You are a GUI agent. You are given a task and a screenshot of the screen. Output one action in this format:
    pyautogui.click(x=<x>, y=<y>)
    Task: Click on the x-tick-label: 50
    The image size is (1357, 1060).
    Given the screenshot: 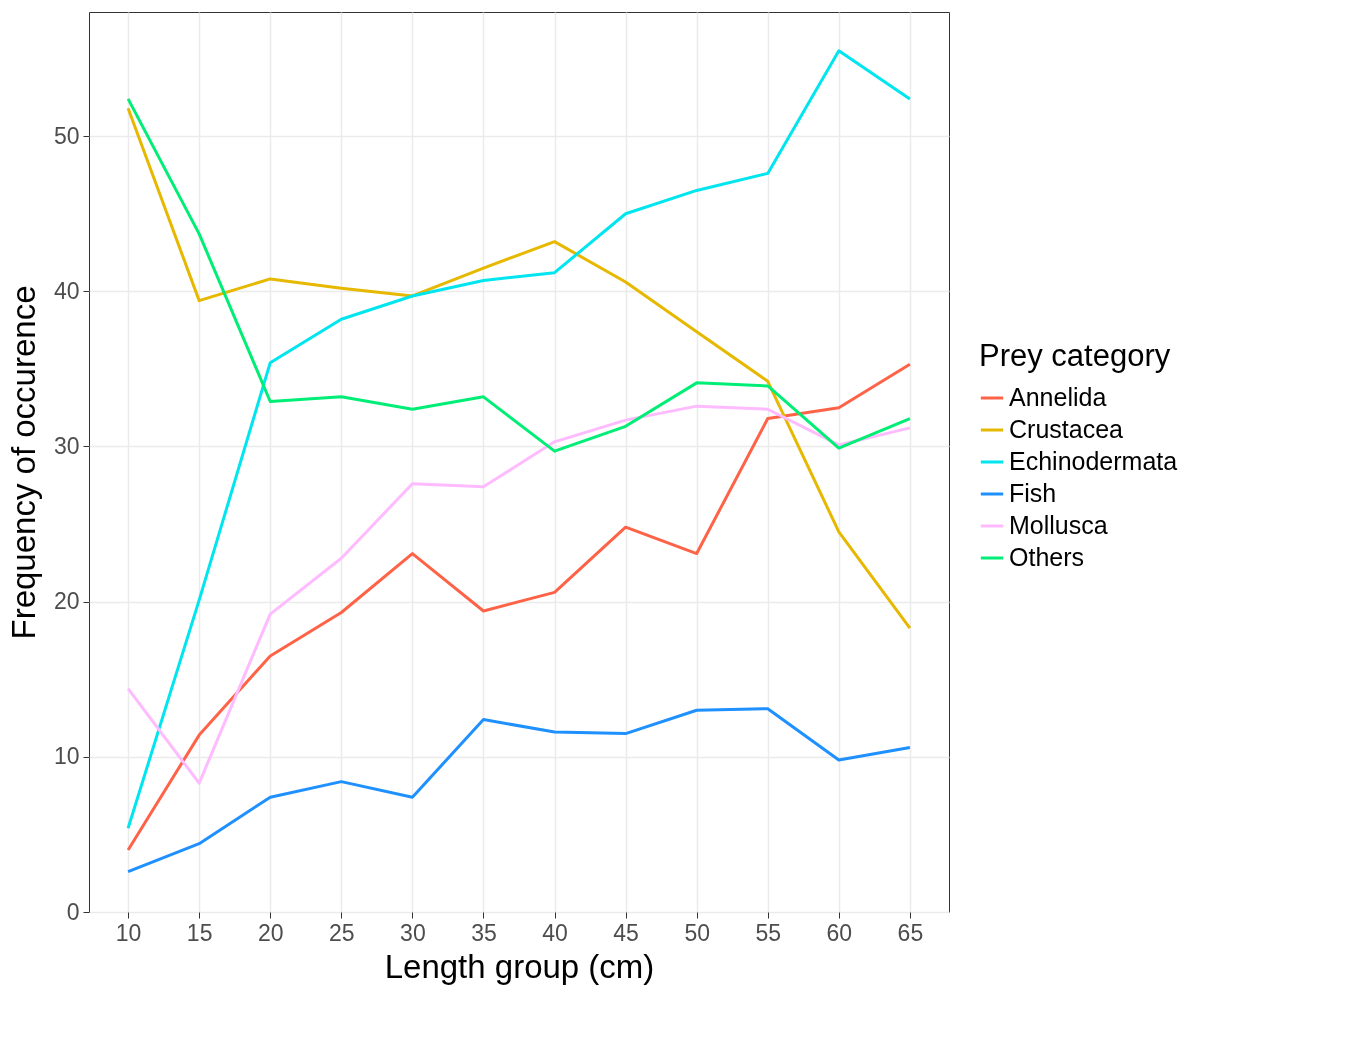 What is the action you would take?
    pyautogui.click(x=697, y=932)
    